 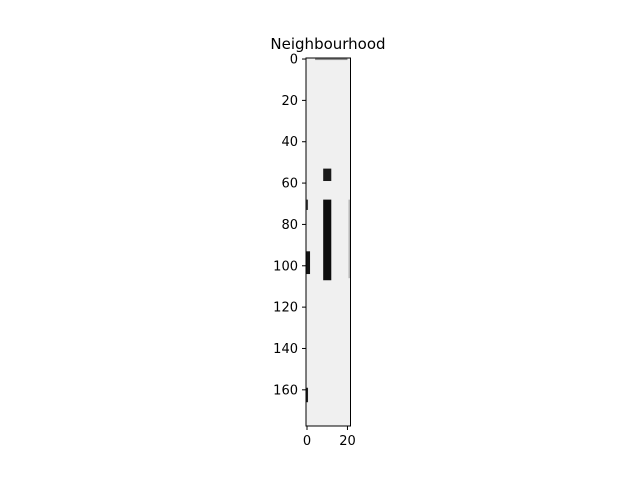 I want to click on y-tick-label: 40, so click(x=289, y=142).